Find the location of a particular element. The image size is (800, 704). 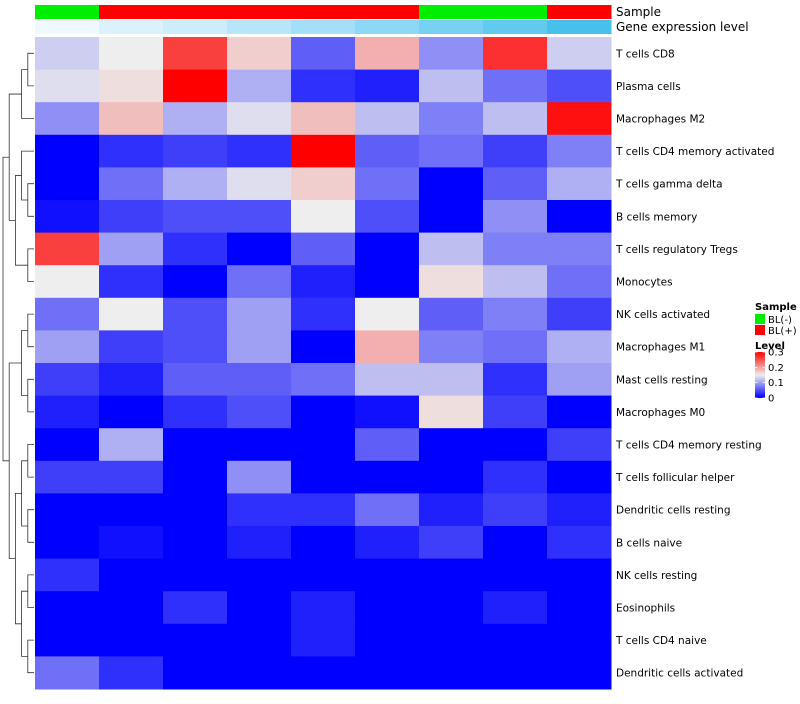

legend-tick-label: 0 is located at coordinates (771, 399).